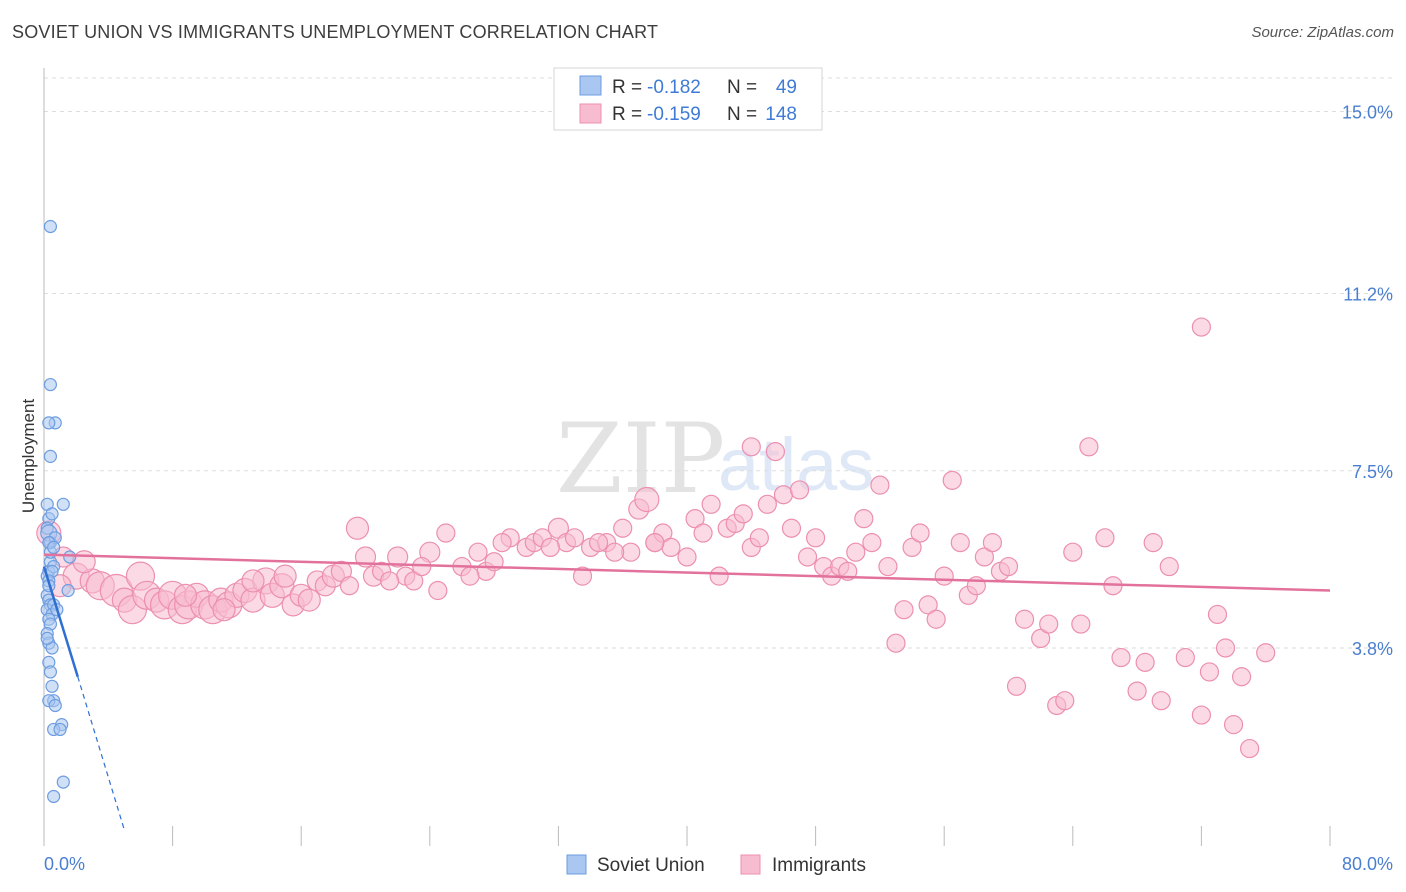  Describe the element at coordinates (742, 114) in the screenshot. I see `legend-n-label-immigrants: N =` at that location.